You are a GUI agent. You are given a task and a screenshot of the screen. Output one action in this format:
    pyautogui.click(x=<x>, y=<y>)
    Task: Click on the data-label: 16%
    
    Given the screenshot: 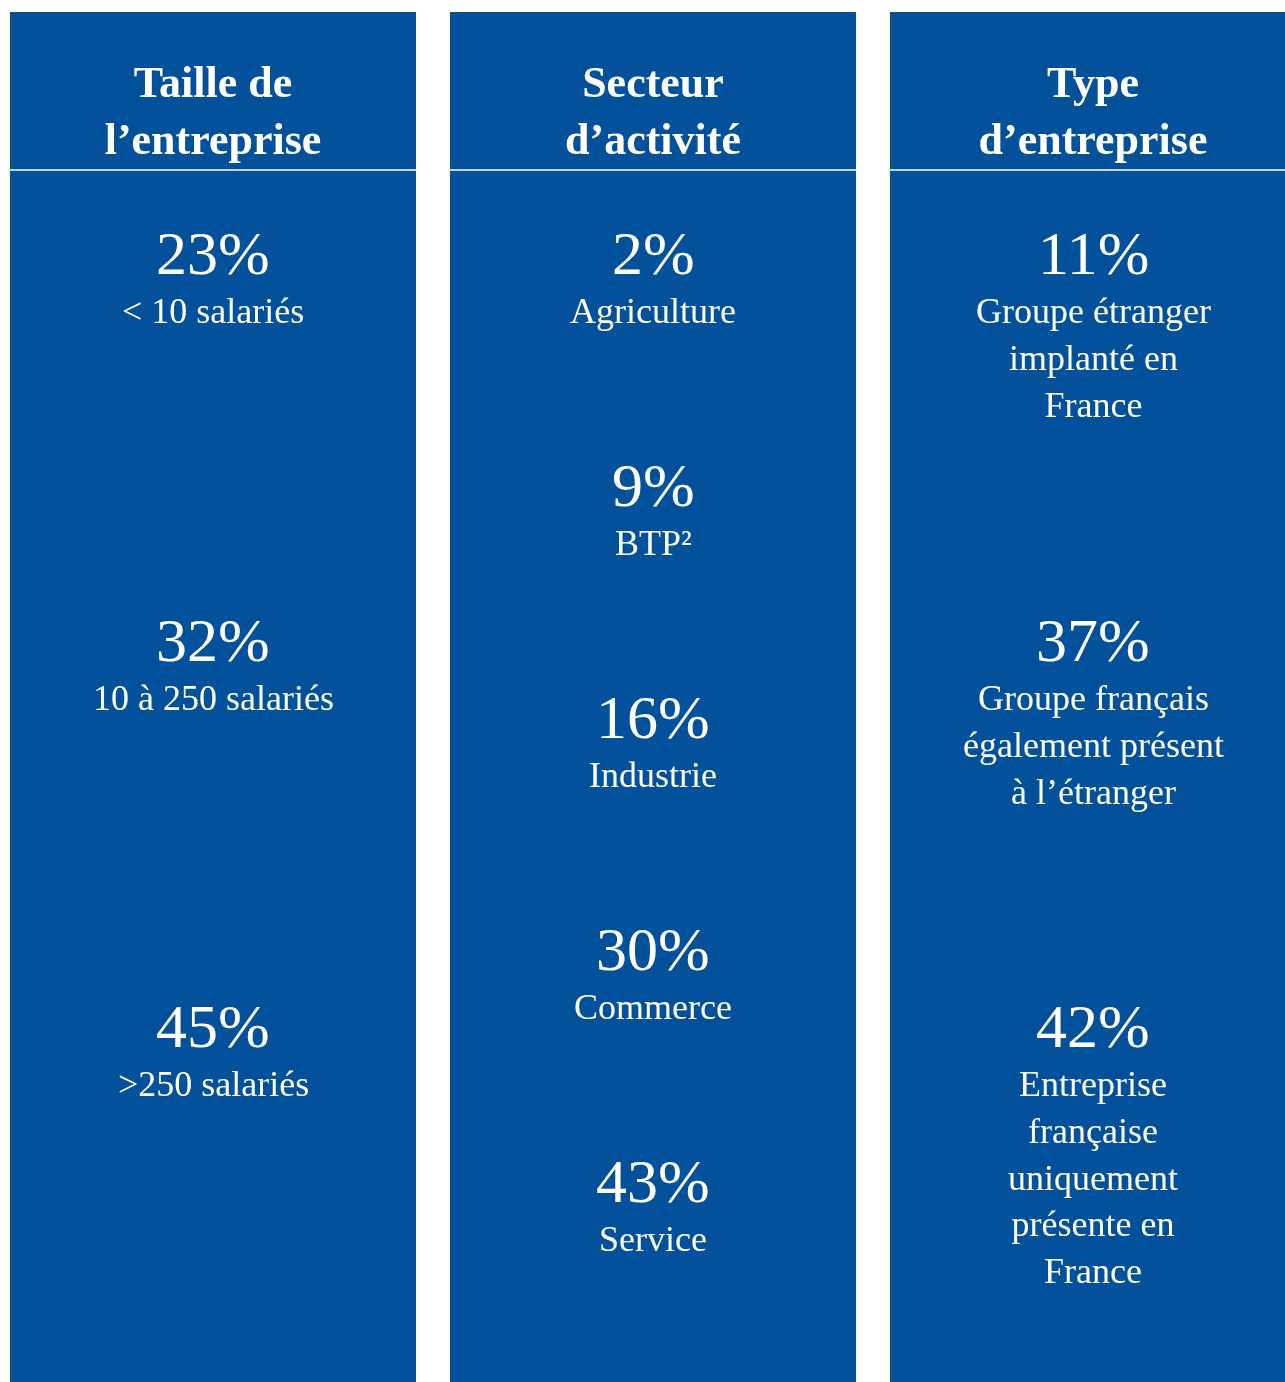 What is the action you would take?
    pyautogui.click(x=653, y=717)
    